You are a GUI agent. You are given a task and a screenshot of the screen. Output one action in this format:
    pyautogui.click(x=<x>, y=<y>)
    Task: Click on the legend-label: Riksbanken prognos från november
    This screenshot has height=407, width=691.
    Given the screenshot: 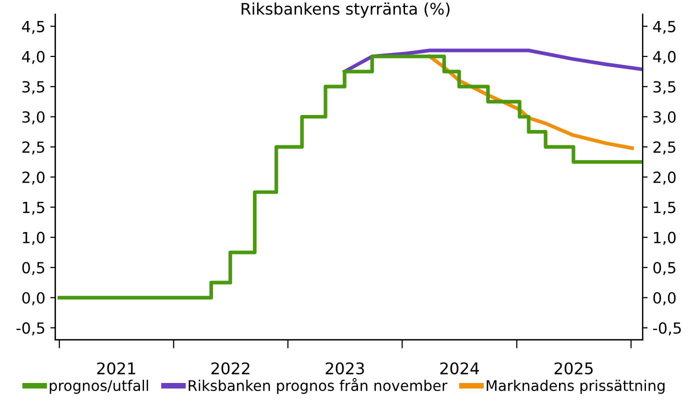 What is the action you would take?
    pyautogui.click(x=318, y=386)
    